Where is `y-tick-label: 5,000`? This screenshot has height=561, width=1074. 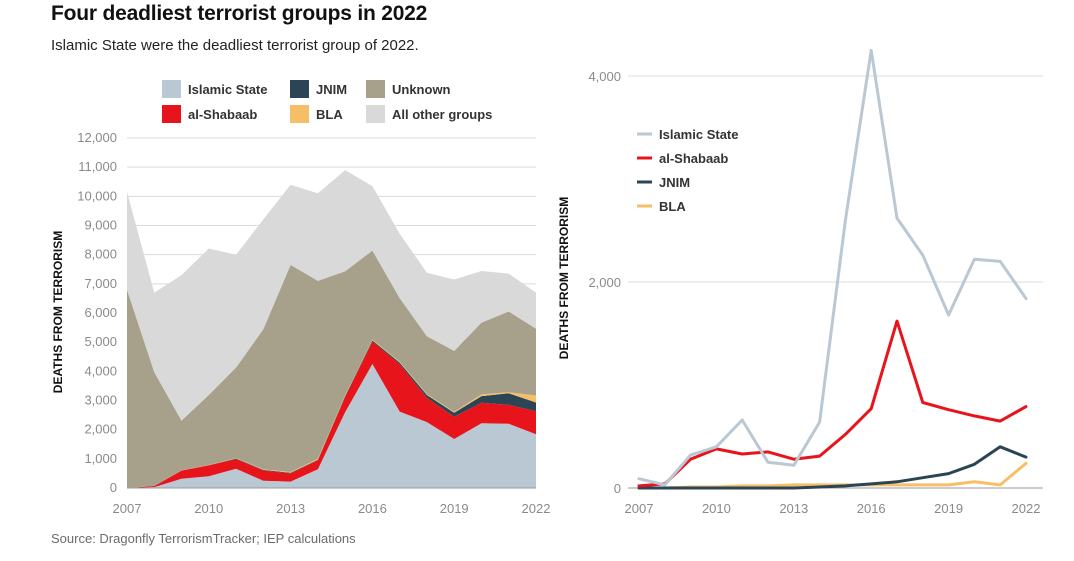 y-tick-label: 5,000 is located at coordinates (100, 341).